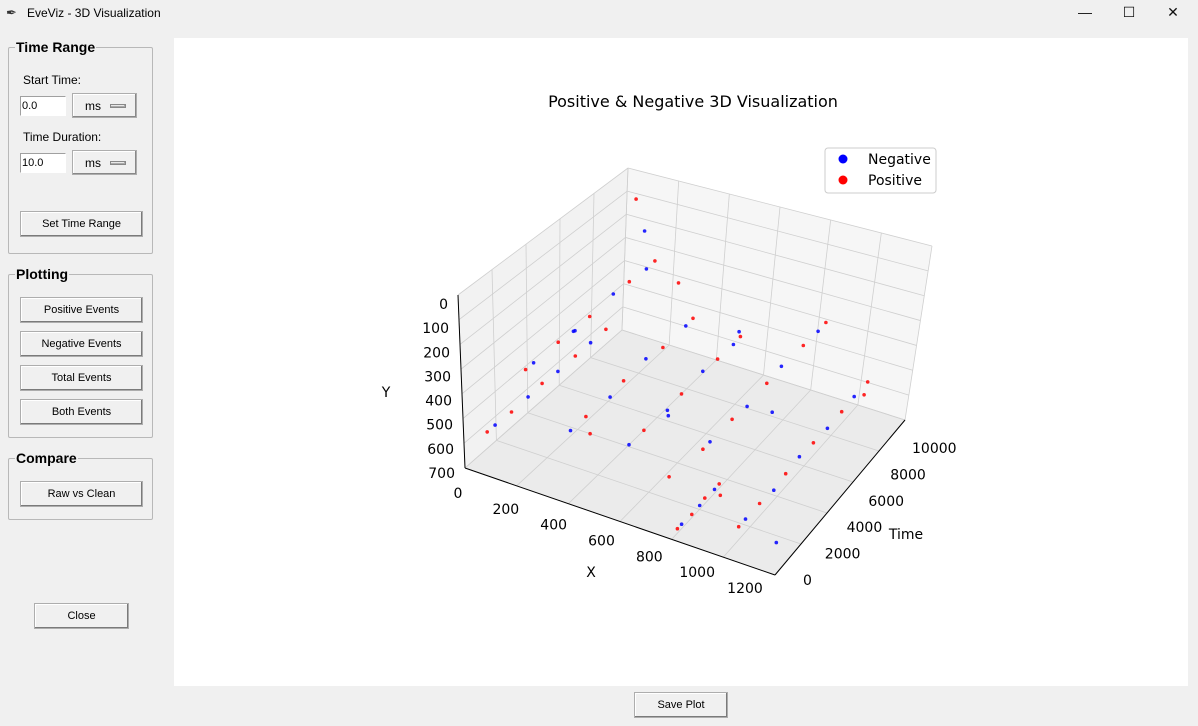 This screenshot has width=1198, height=726. Describe the element at coordinates (681, 705) in the screenshot. I see `save-plot-button: Save Plot` at that location.